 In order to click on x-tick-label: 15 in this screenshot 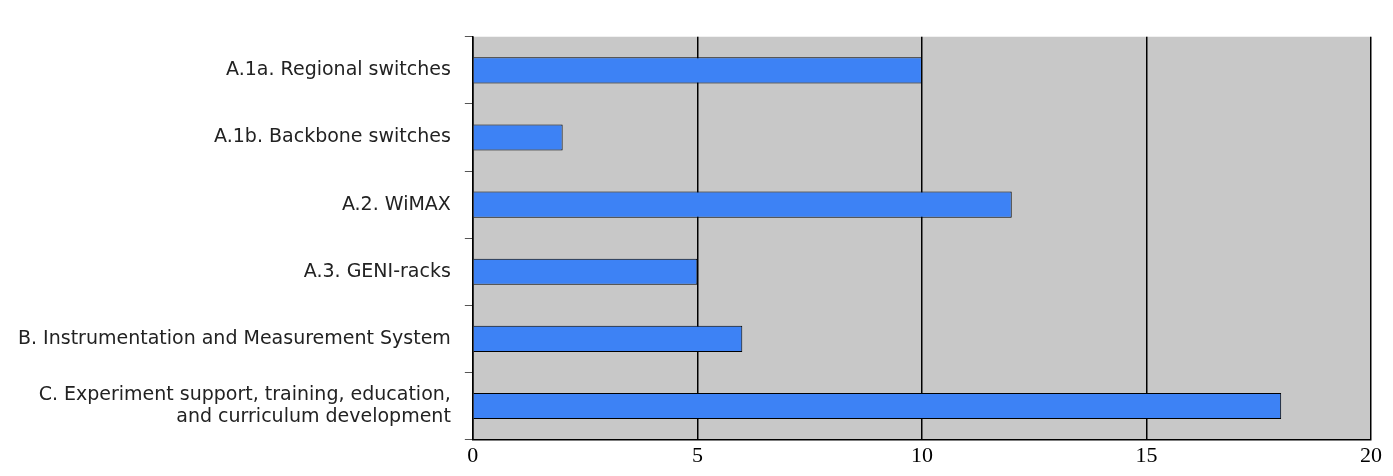, I will do `click(1146, 454)`.